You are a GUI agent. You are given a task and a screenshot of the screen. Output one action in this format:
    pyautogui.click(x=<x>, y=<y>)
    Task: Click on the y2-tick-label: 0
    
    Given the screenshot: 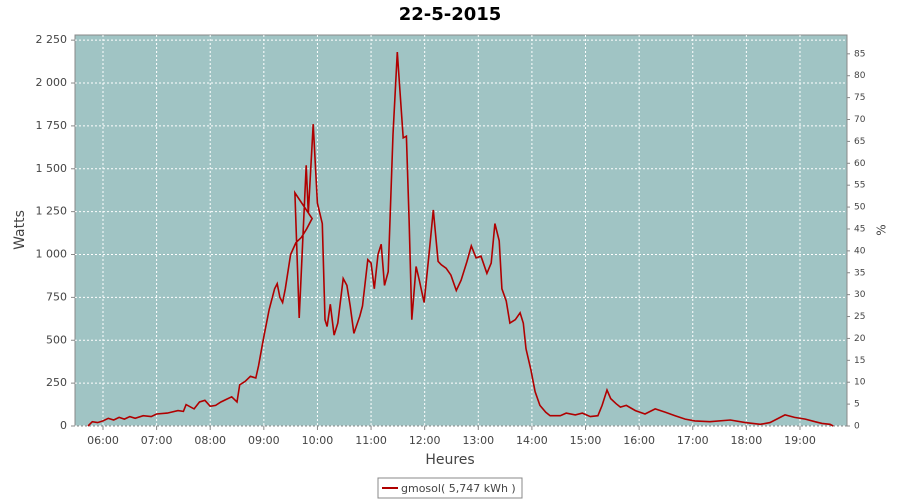 What is the action you would take?
    pyautogui.click(x=857, y=427)
    